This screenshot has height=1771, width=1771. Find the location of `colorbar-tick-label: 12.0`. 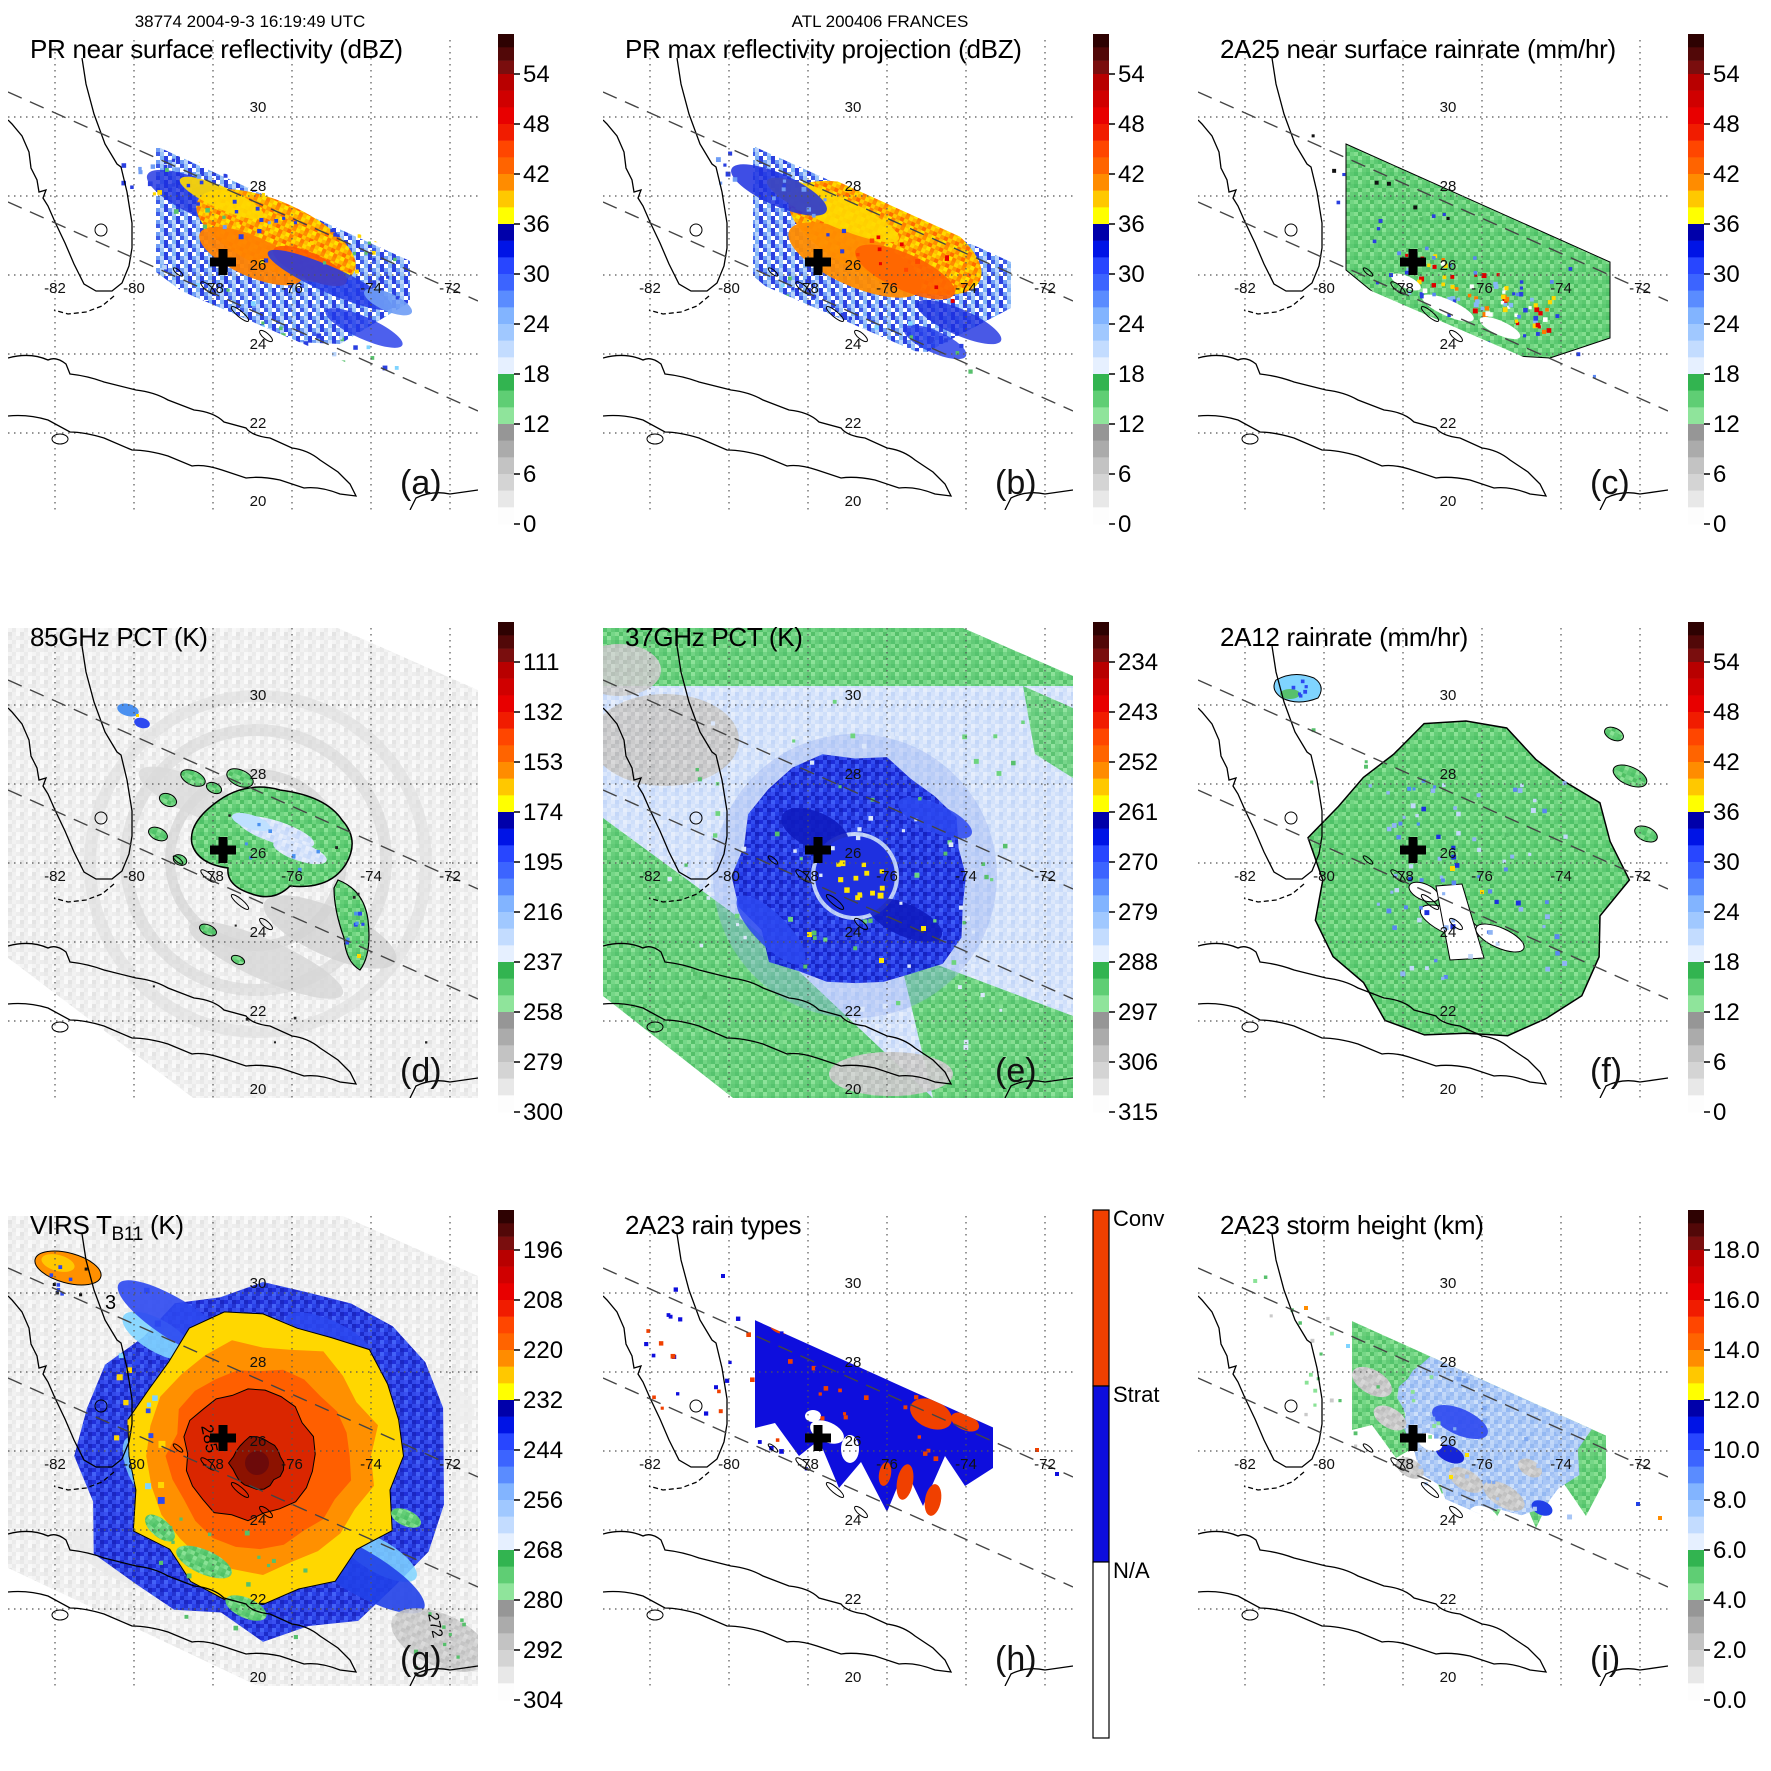

colorbar-tick-label: 12.0 is located at coordinates (1736, 1400).